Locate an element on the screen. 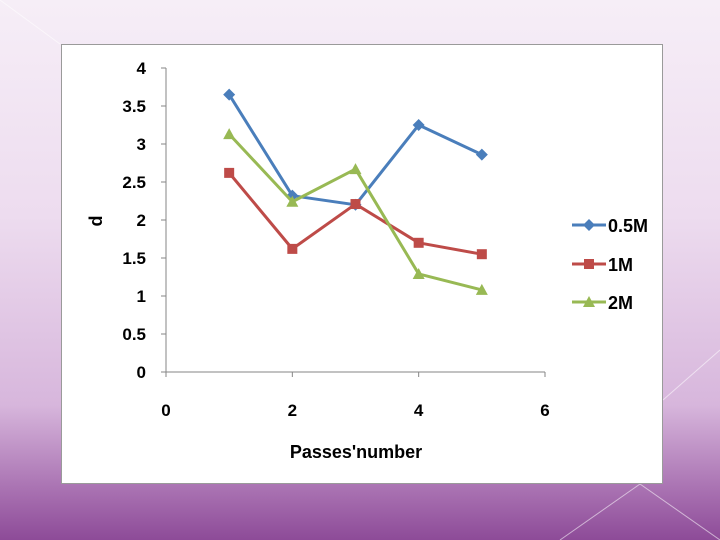 The image size is (720, 540). y-tick-label: 2.5 is located at coordinates (134, 182).